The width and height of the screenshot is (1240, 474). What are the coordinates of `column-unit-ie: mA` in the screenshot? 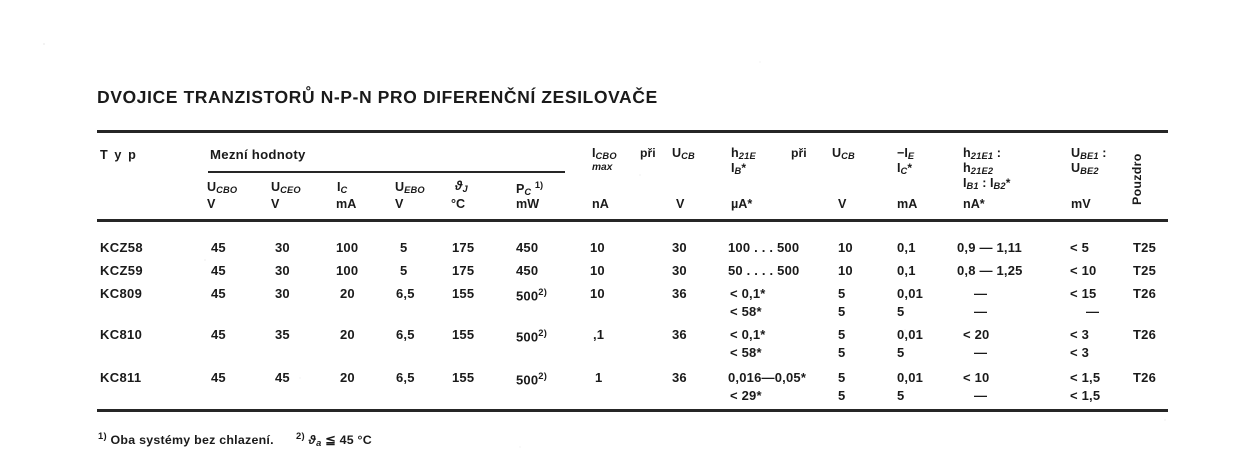 It's located at (907, 204).